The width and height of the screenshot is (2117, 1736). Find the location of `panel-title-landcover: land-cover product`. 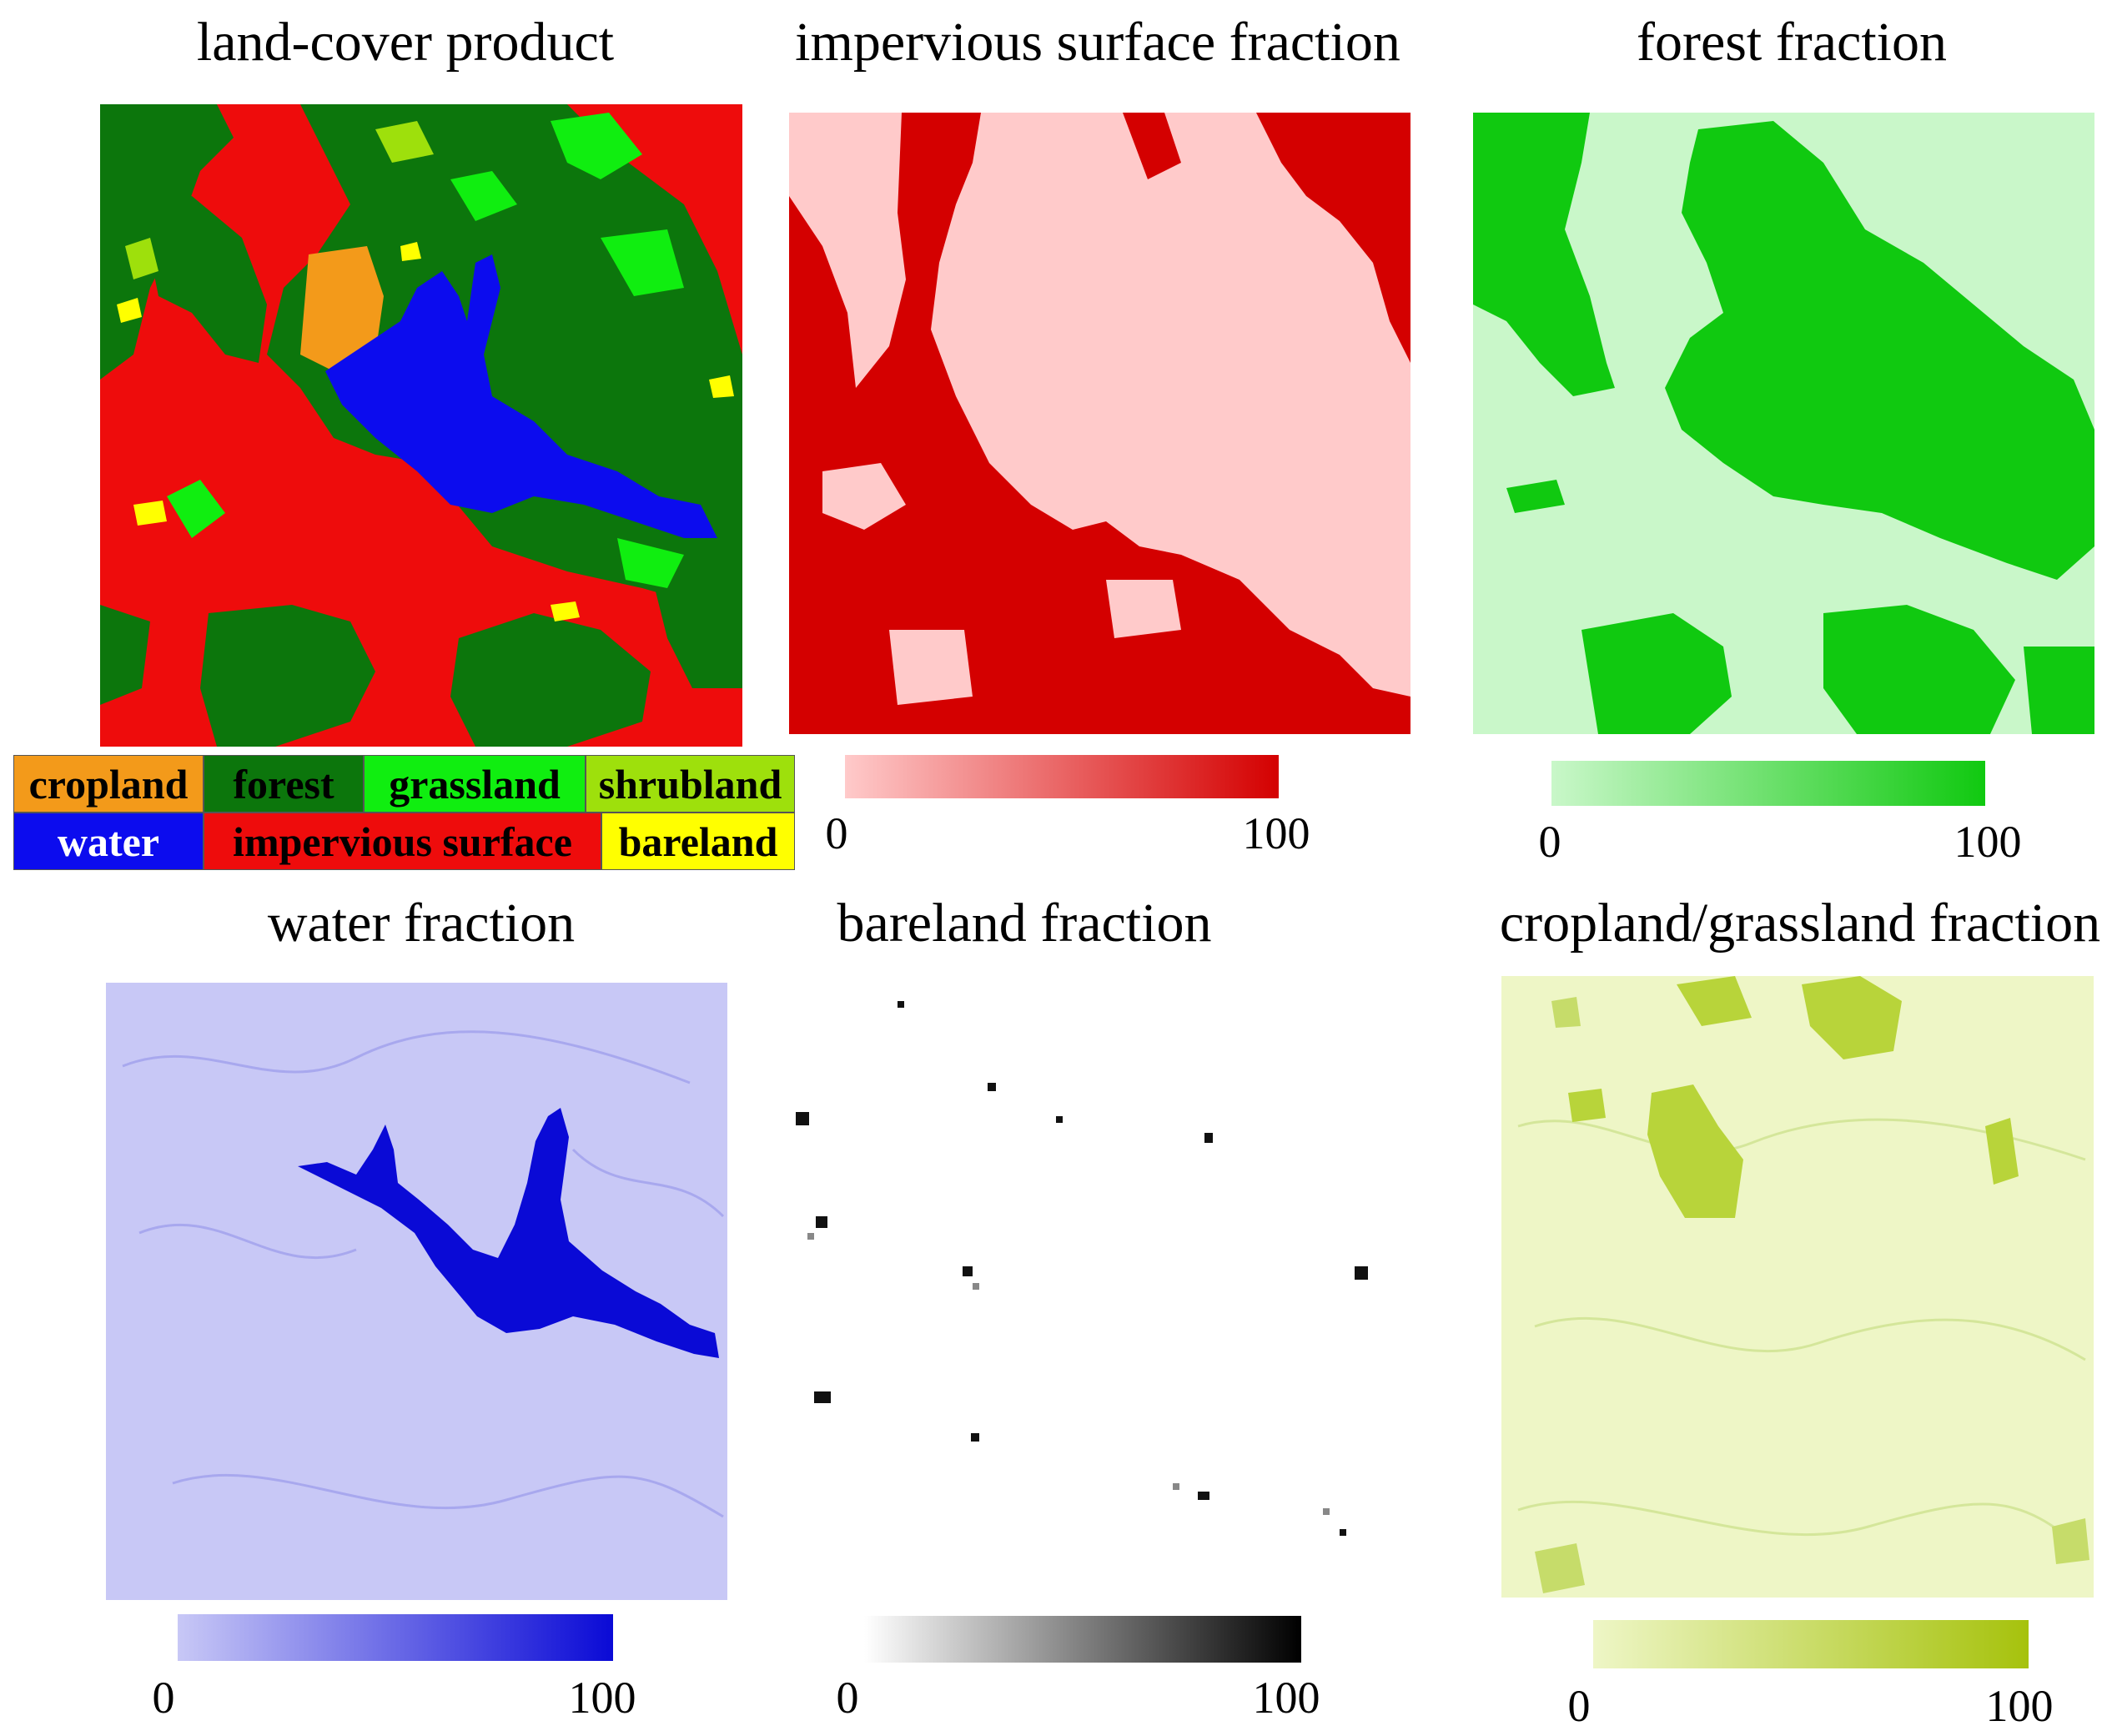

panel-title-landcover: land-cover product is located at coordinates (406, 42).